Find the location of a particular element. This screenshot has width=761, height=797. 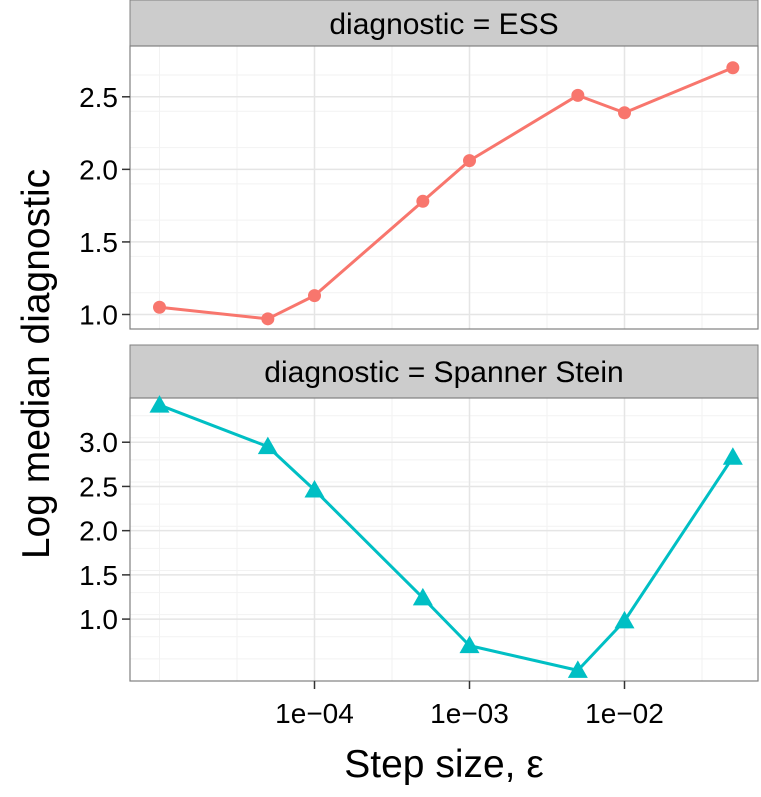

x-axis-title: Step size, ε is located at coordinates (443, 764).